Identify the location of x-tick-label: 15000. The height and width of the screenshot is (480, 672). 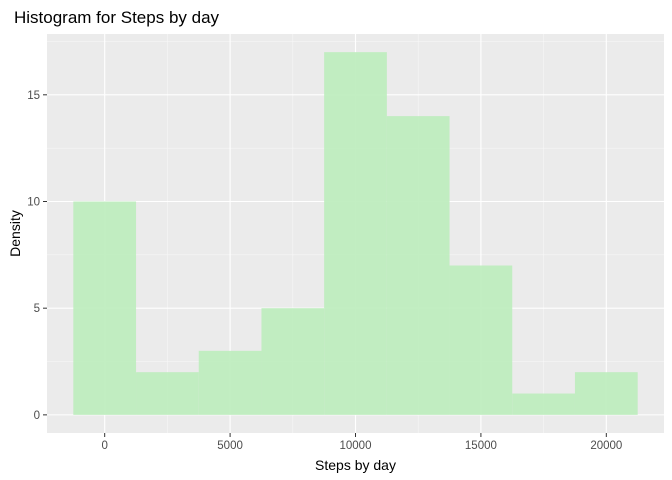
(481, 446).